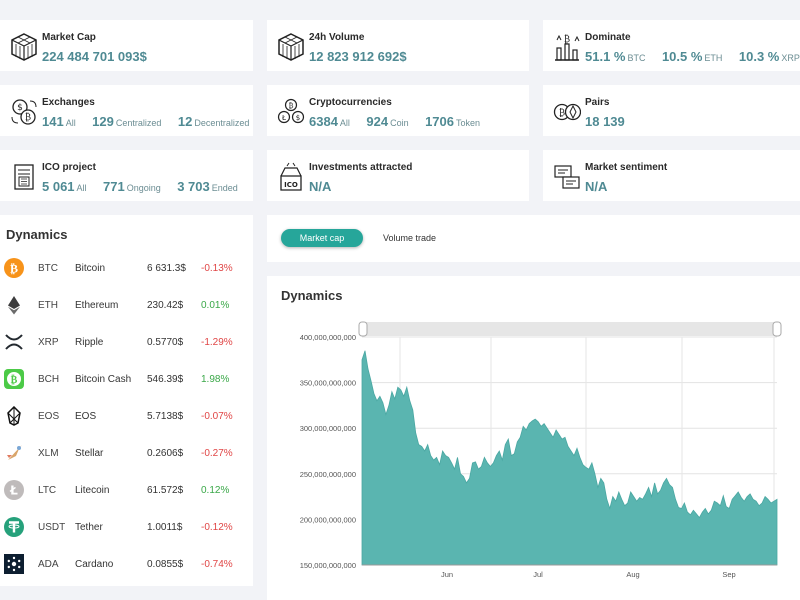 The image size is (800, 600). What do you see at coordinates (86, 416) in the screenshot?
I see `coin-name: EOS` at bounding box center [86, 416].